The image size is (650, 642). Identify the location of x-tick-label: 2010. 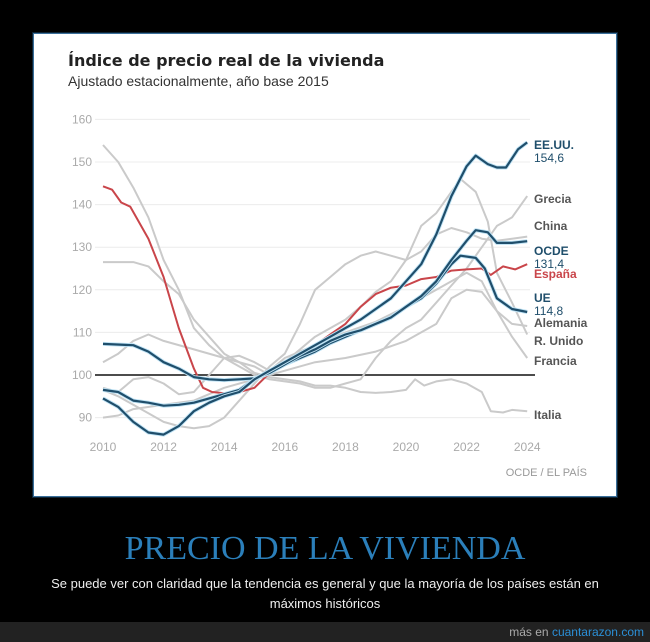
(103, 447).